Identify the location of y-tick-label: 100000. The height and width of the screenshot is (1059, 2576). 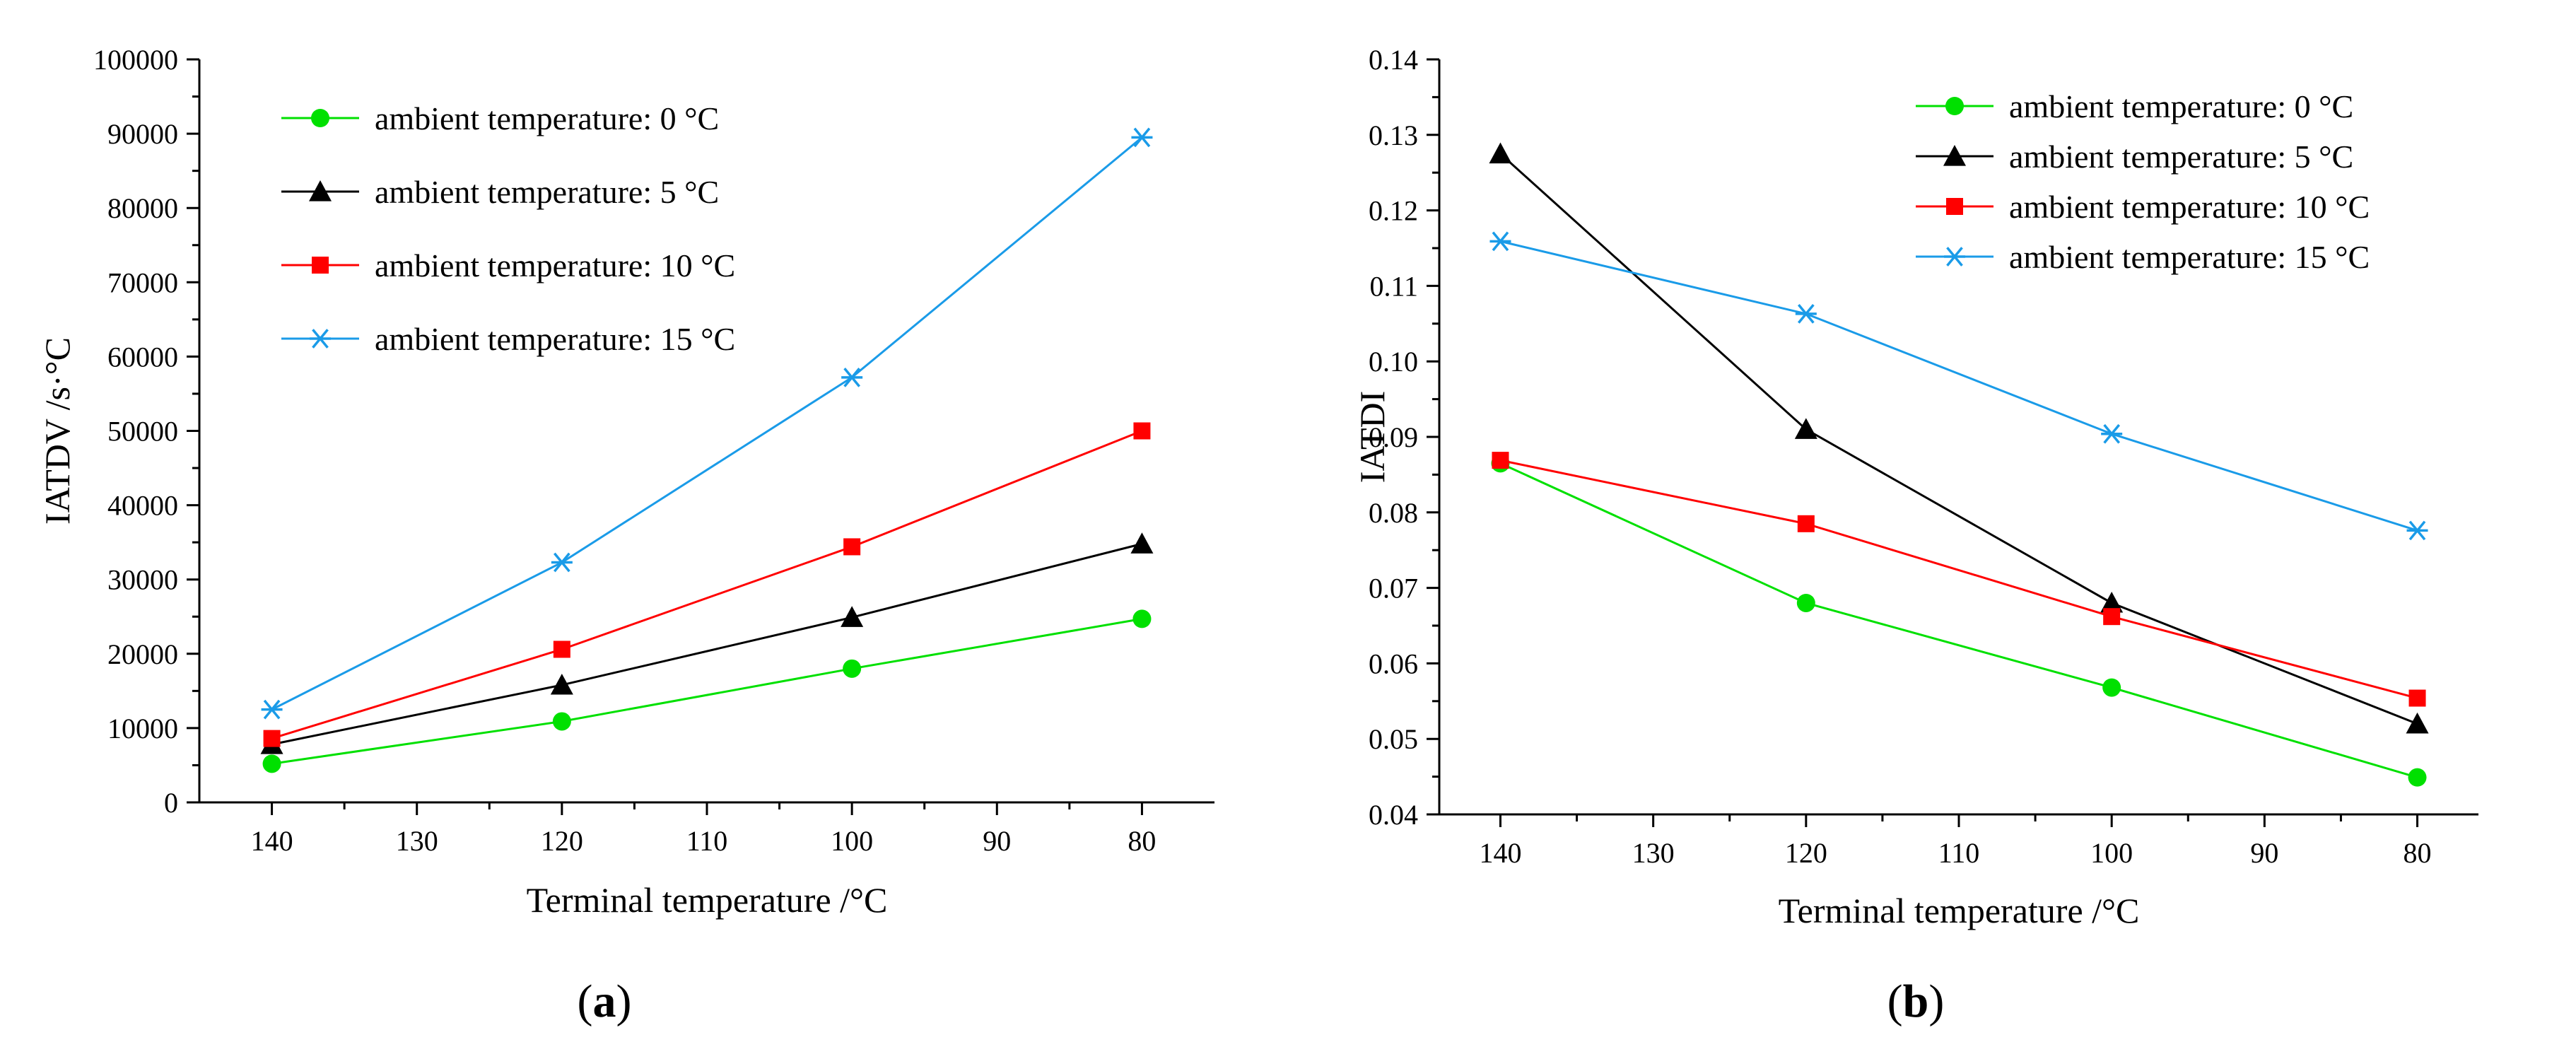
(135, 60).